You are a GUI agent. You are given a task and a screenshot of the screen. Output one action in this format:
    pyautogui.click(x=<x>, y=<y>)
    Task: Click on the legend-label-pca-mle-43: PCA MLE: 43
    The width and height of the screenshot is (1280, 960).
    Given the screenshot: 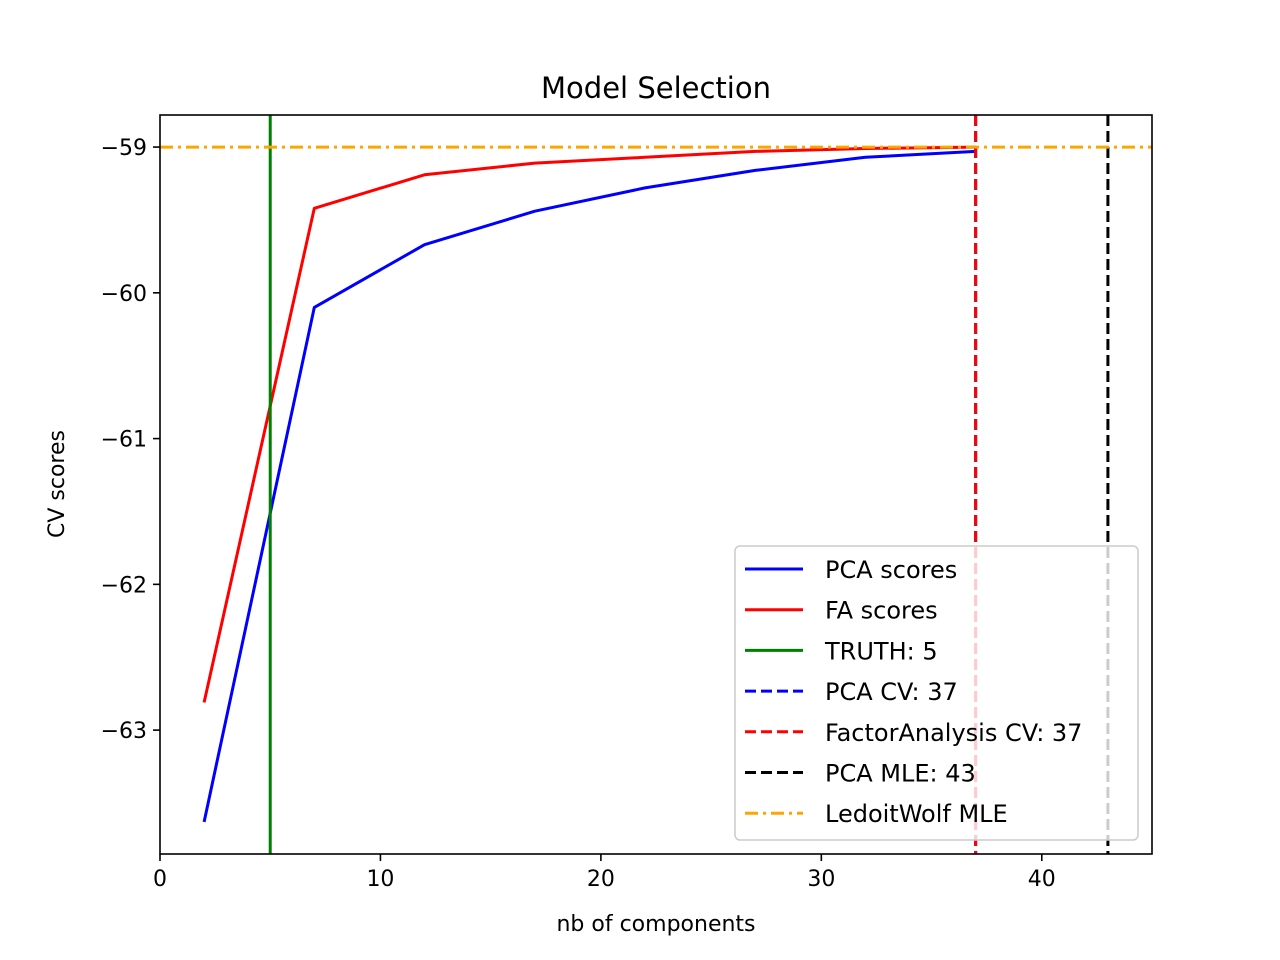 What is the action you would take?
    pyautogui.click(x=900, y=774)
    